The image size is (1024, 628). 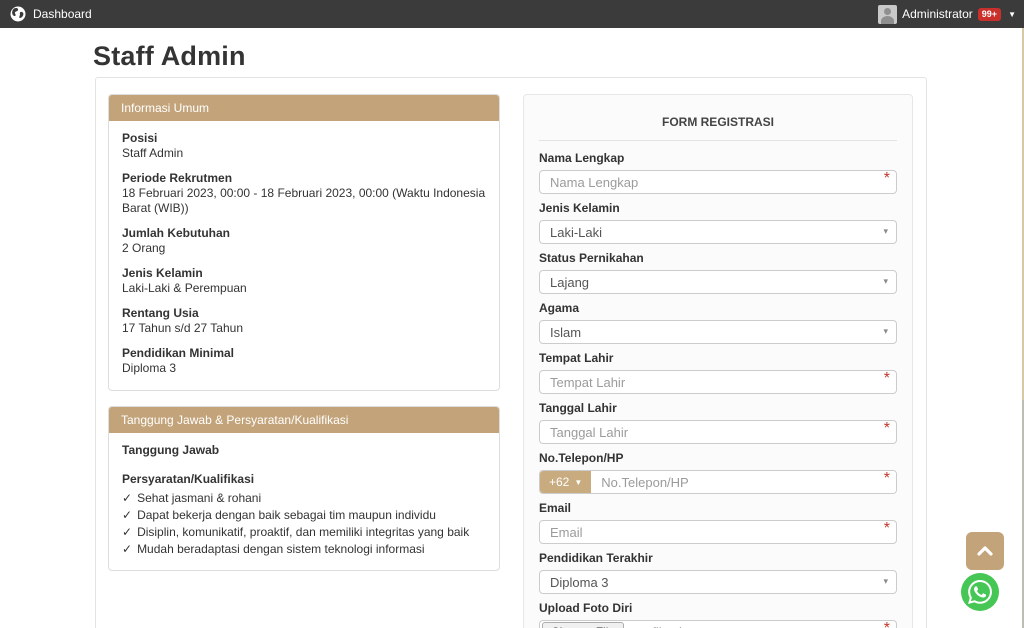 I want to click on field-label: Jenis Kelamin, so click(x=579, y=208).